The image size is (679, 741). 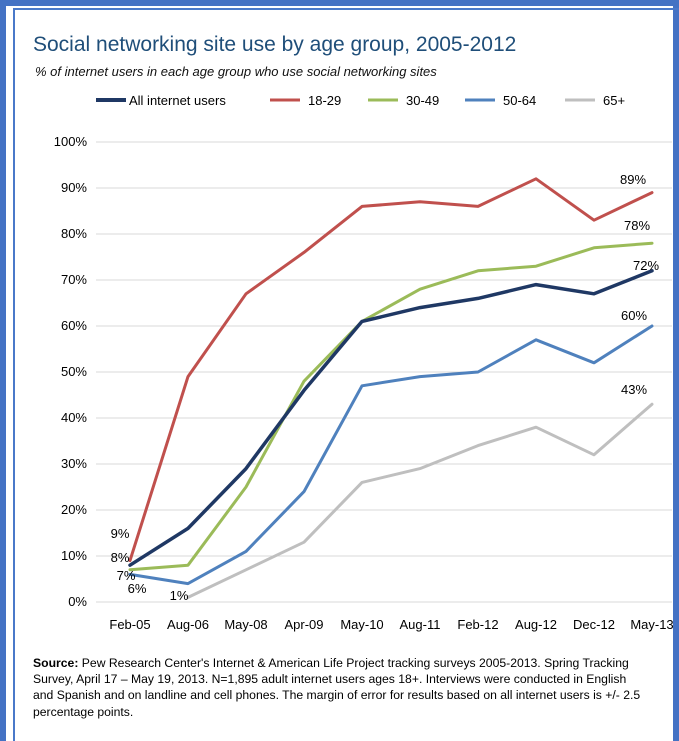 What do you see at coordinates (634, 315) in the screenshot?
I see `data-label: 60%` at bounding box center [634, 315].